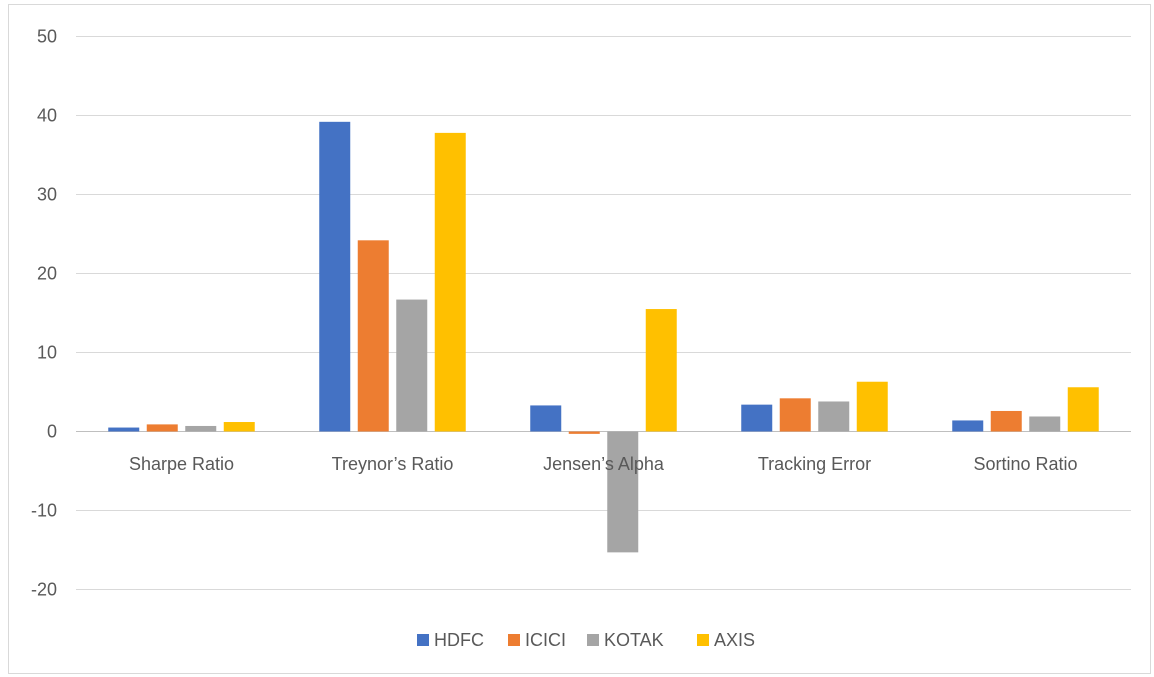  I want to click on y-tick-label: -10, so click(44, 511).